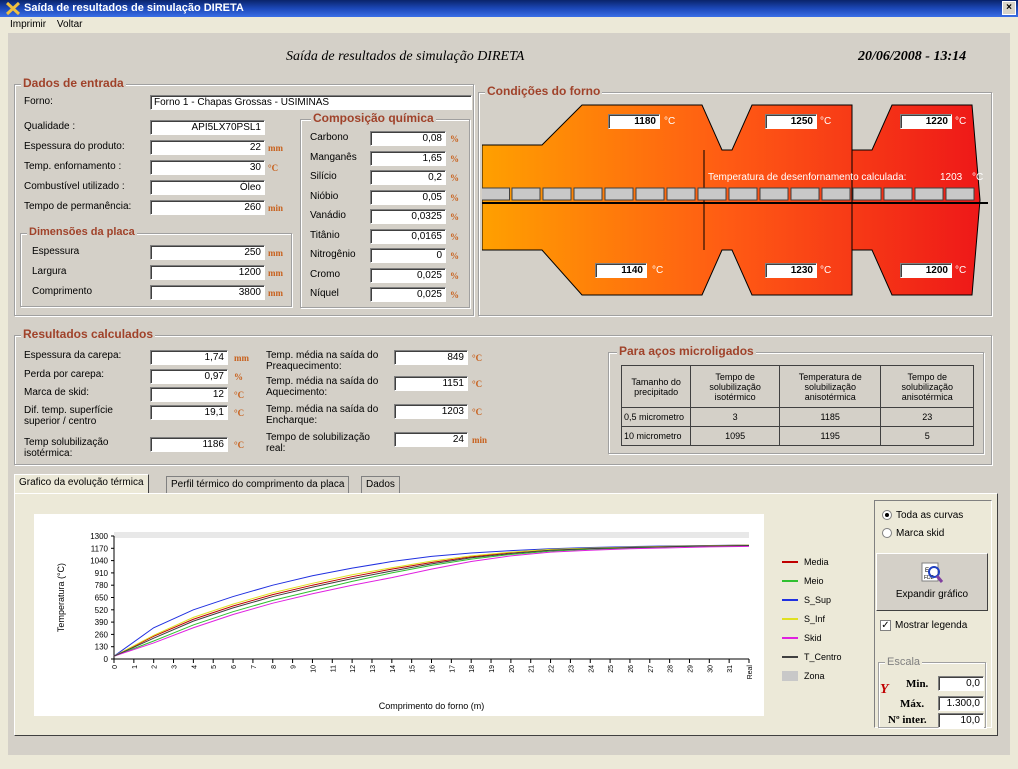 The width and height of the screenshot is (1018, 769). What do you see at coordinates (932, 594) in the screenshot?
I see `expand-chart-label: Expandir gráfico` at bounding box center [932, 594].